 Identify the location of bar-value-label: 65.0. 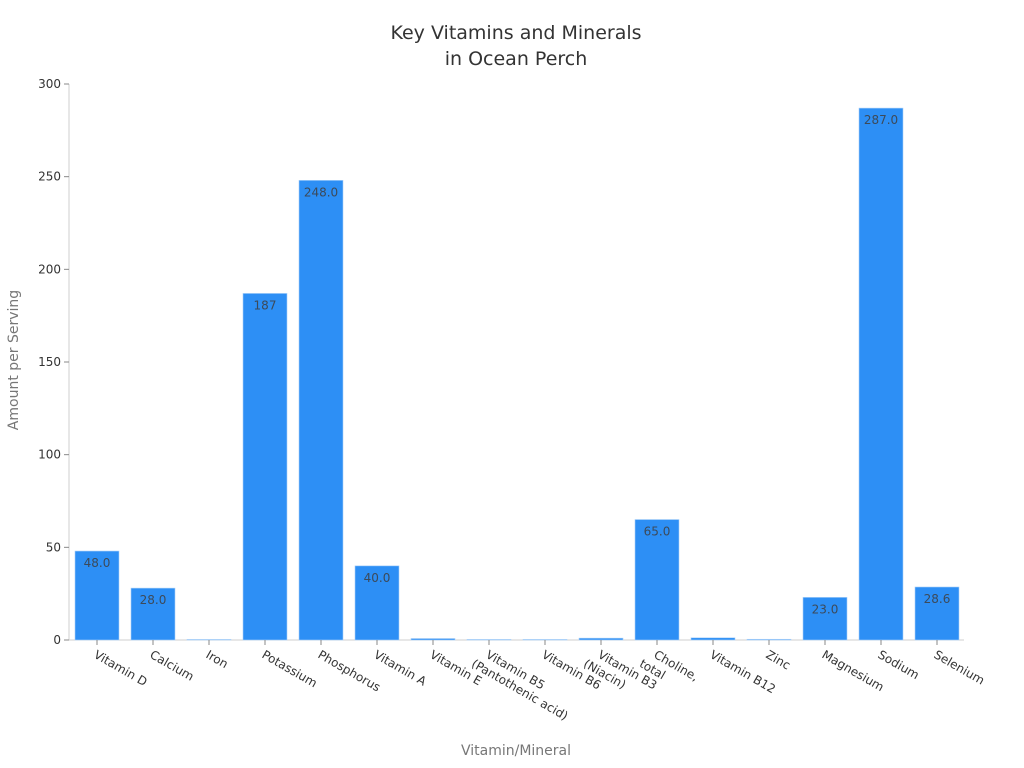
(657, 532).